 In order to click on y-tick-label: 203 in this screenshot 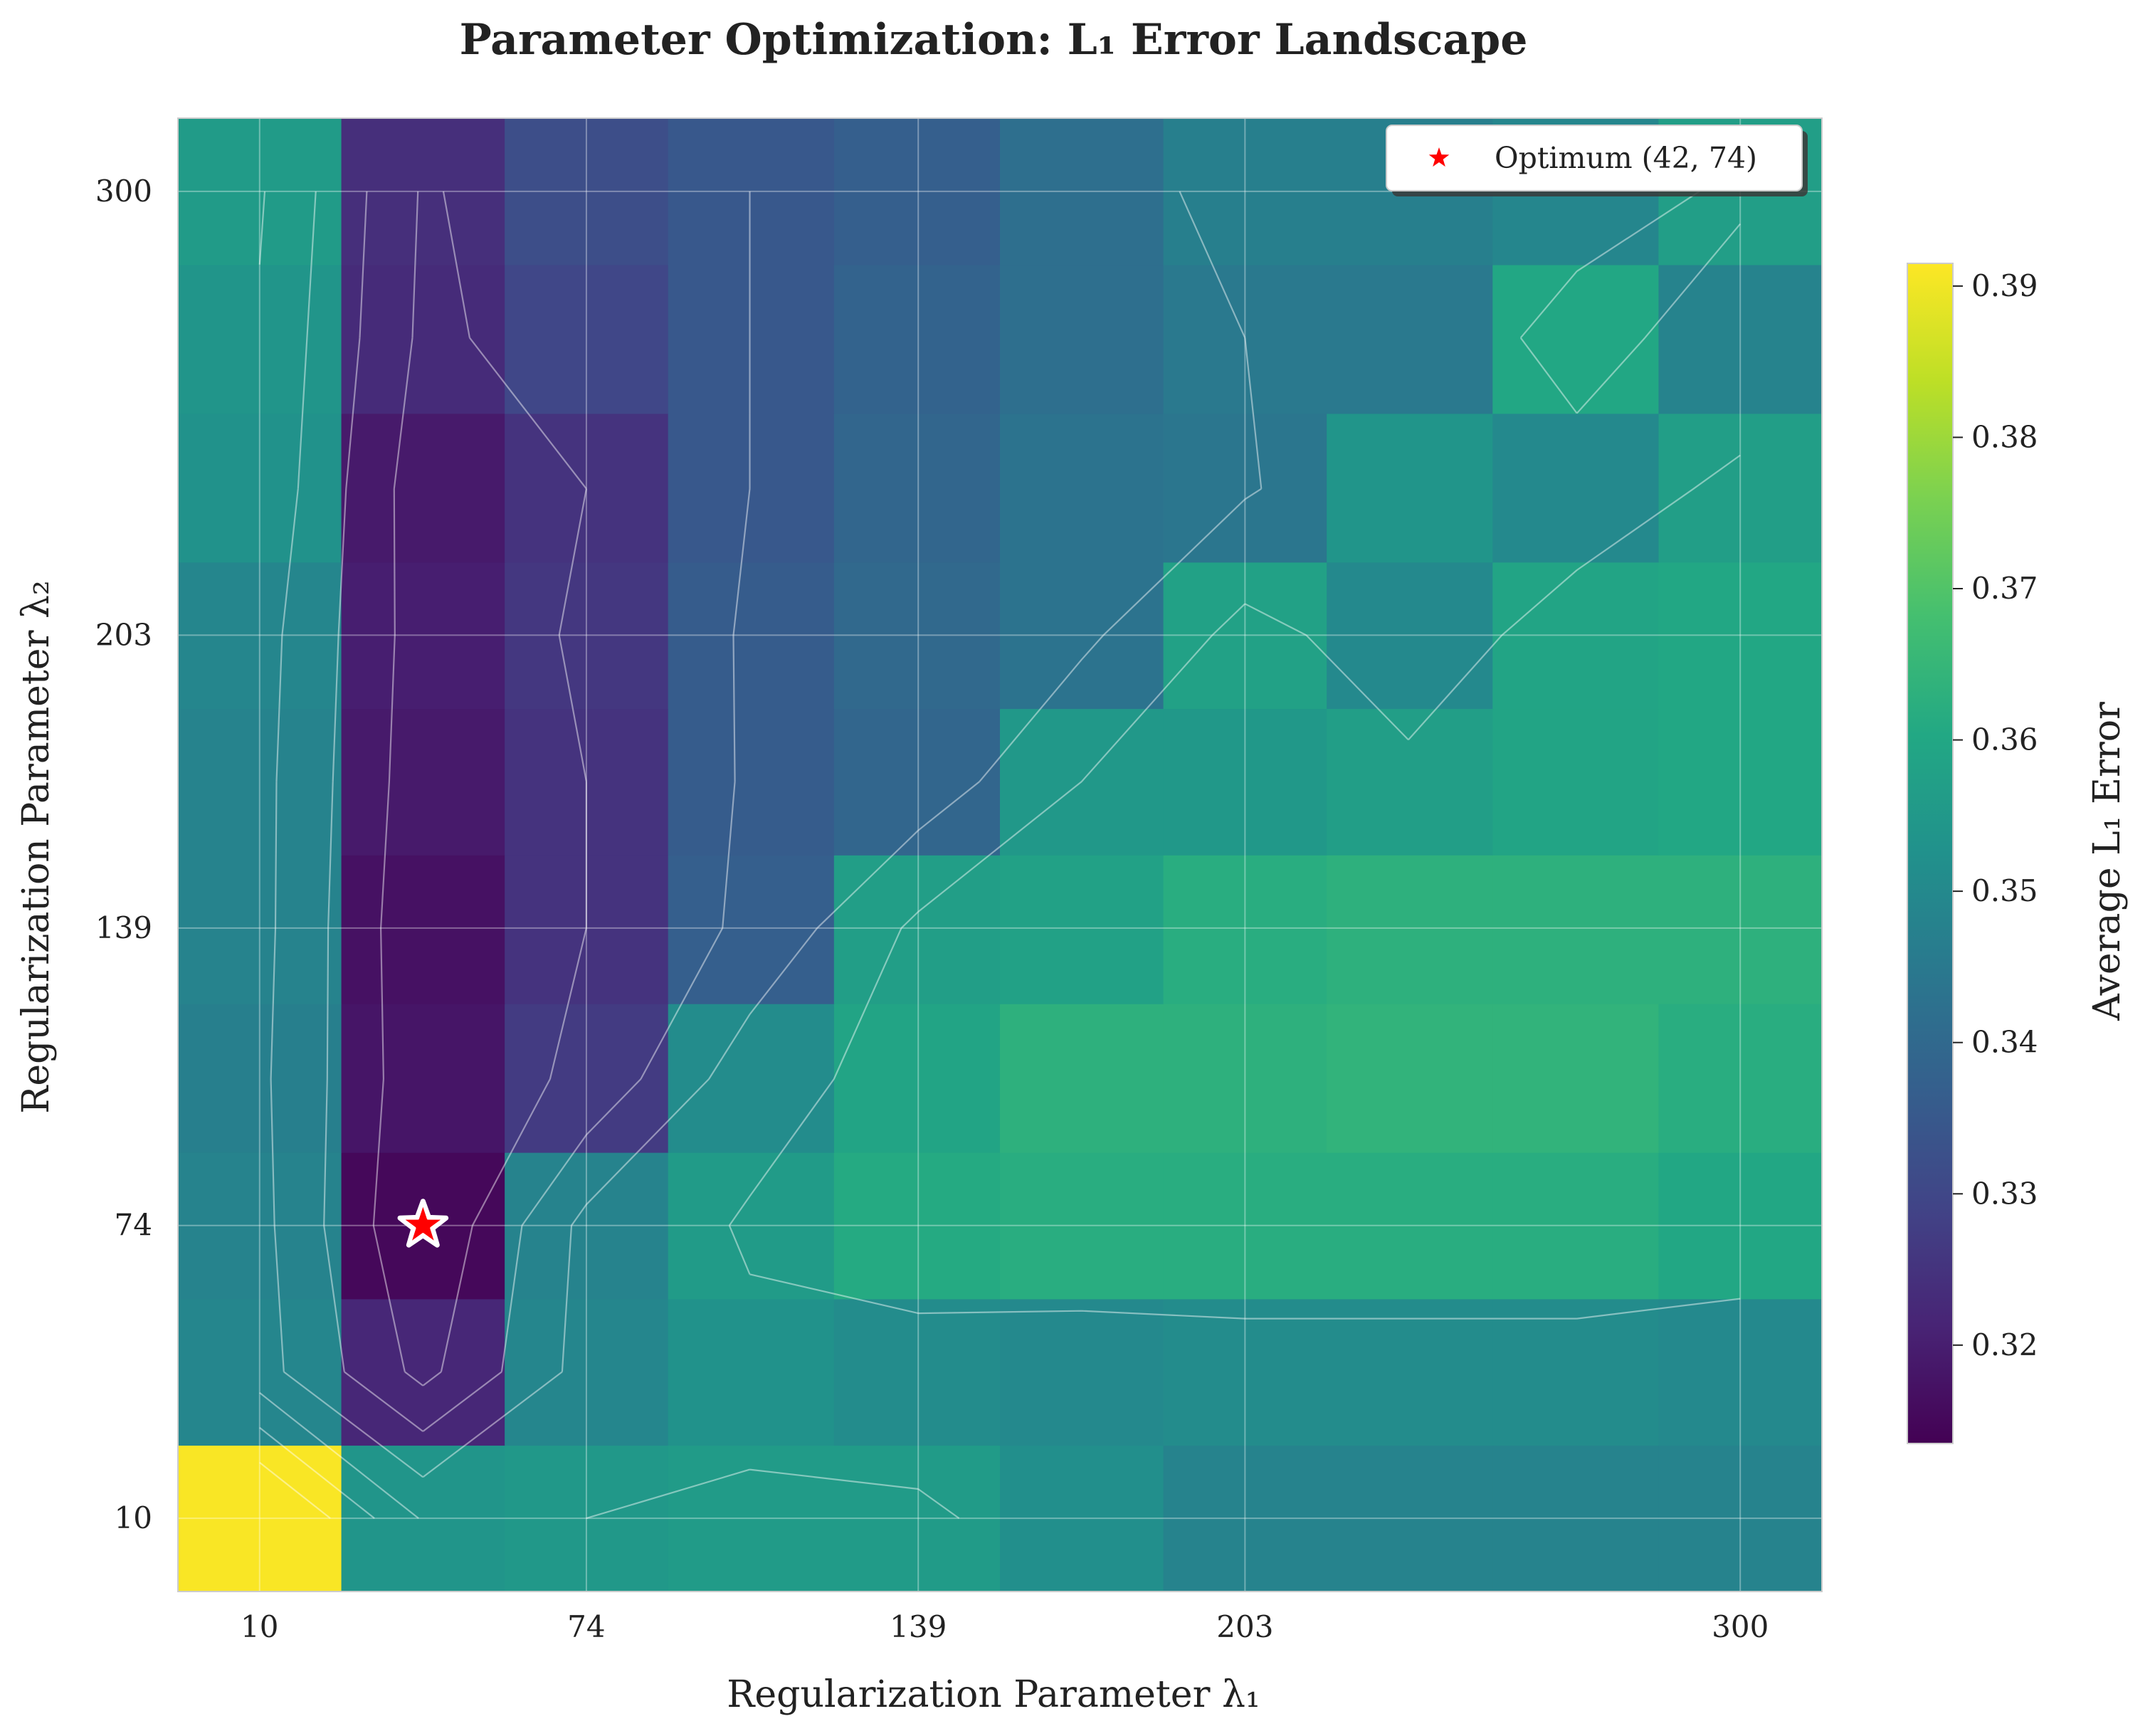, I will do `click(123, 634)`.